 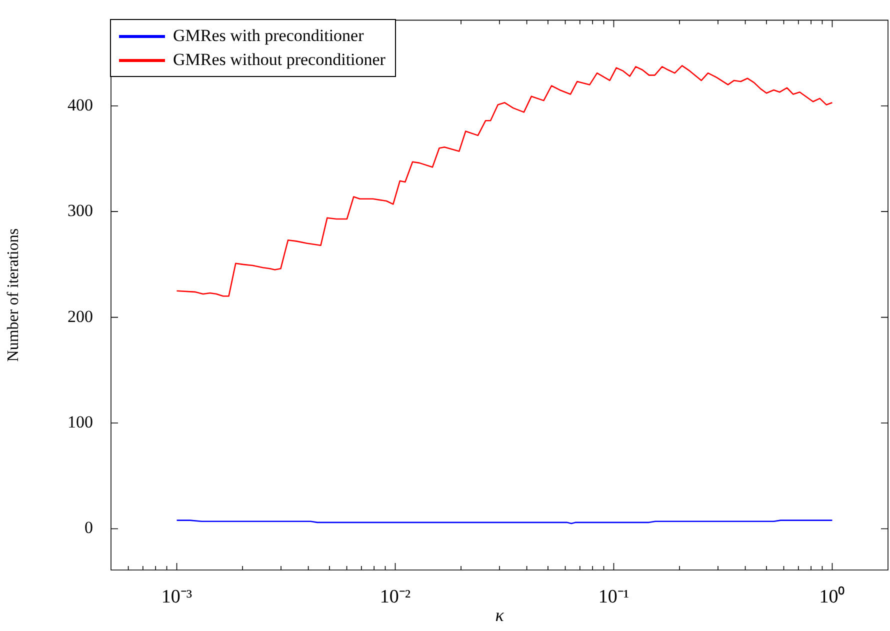 What do you see at coordinates (499, 614) in the screenshot?
I see `x-axis-title: κ` at bounding box center [499, 614].